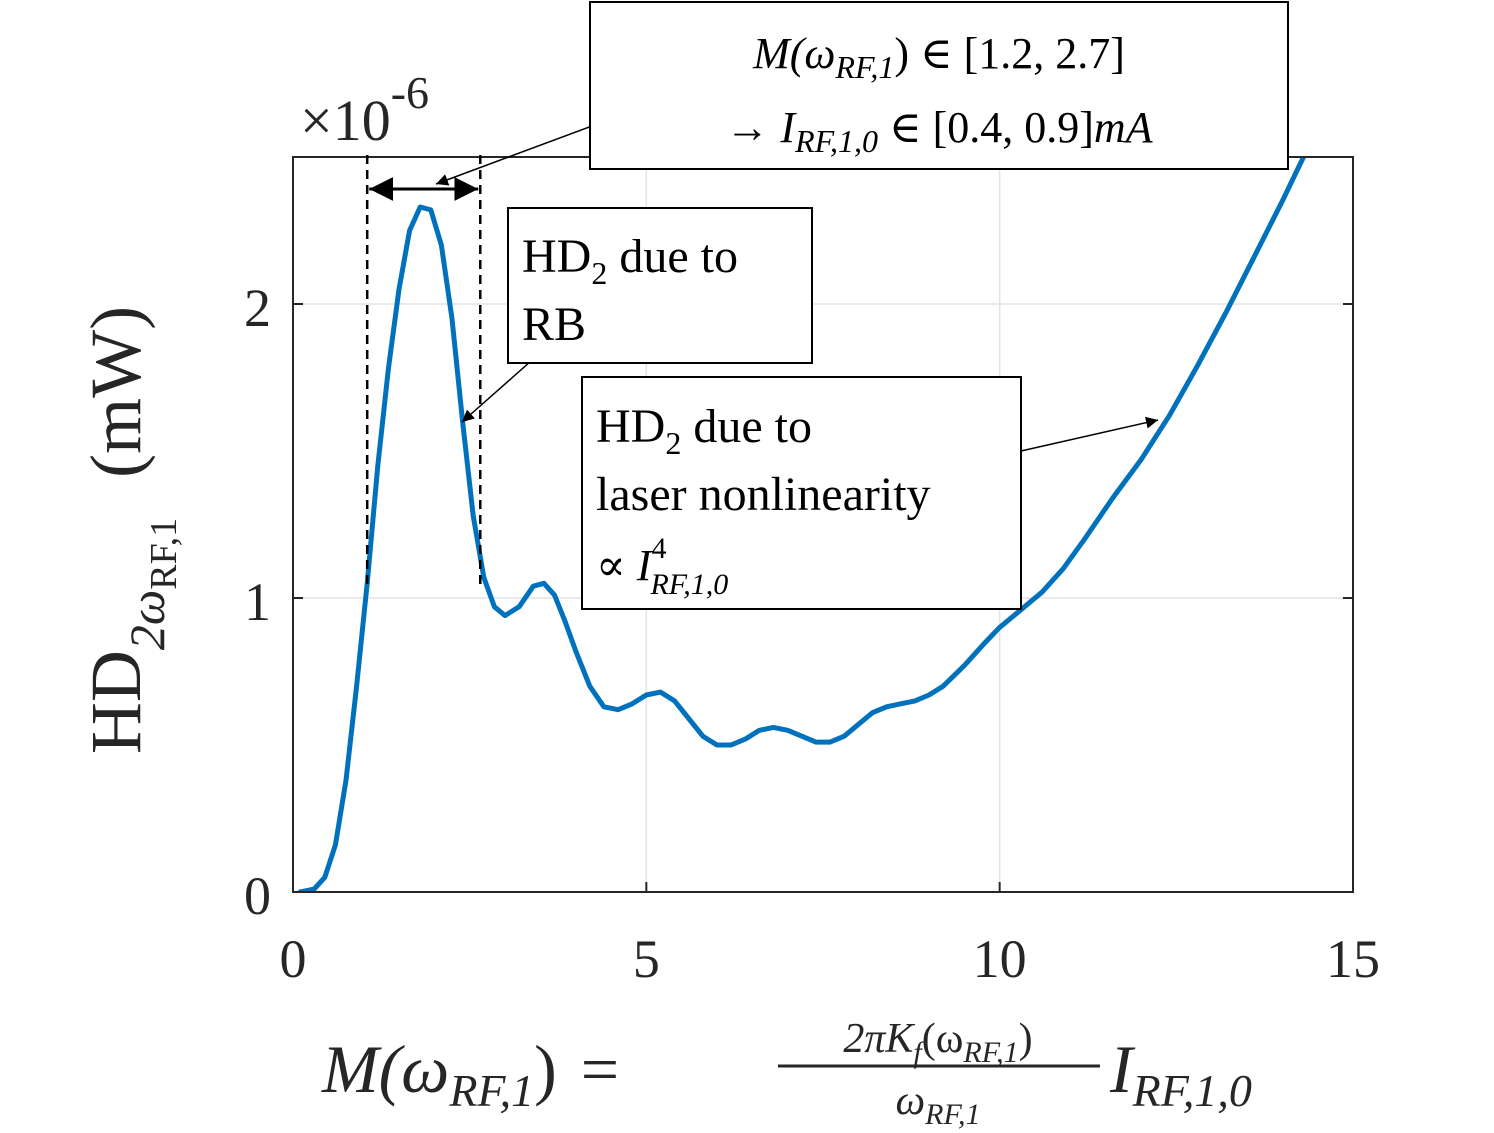  Describe the element at coordinates (746, 426) in the screenshot. I see `box3-line1-rest: due to` at that location.